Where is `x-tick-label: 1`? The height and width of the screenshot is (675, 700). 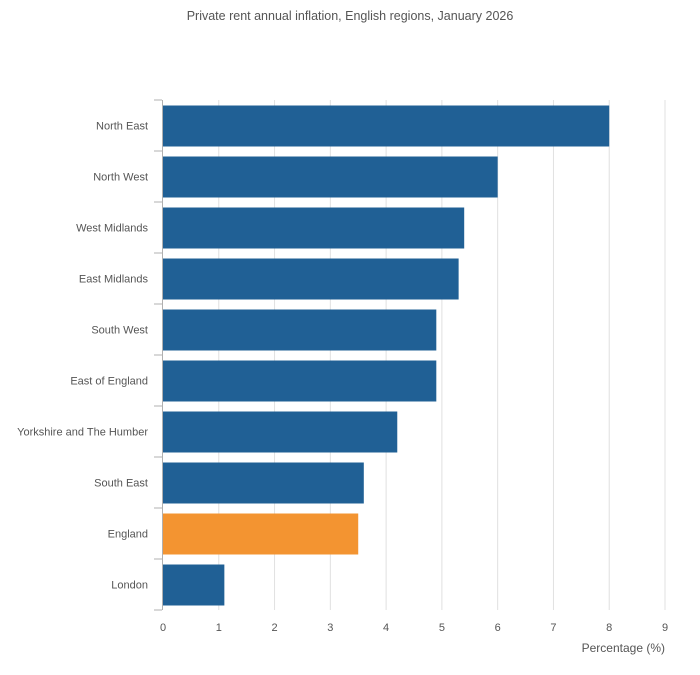 x-tick-label: 1 is located at coordinates (219, 628).